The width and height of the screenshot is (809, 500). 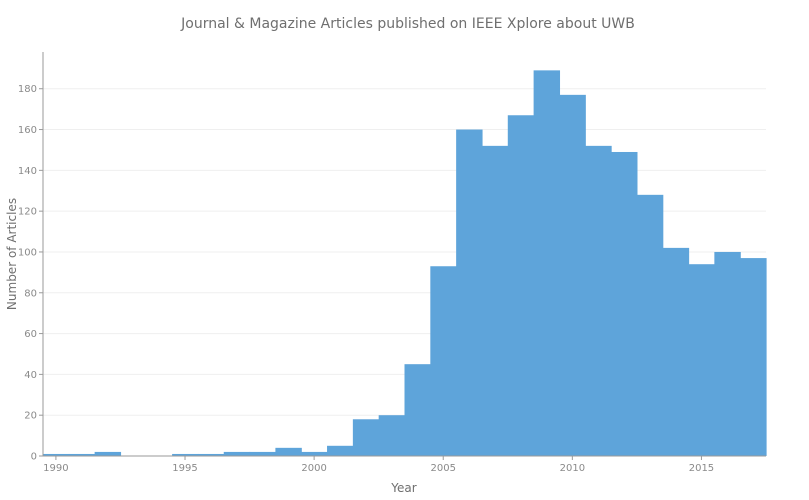 What do you see at coordinates (27, 130) in the screenshot?
I see `y-tick-label: 160` at bounding box center [27, 130].